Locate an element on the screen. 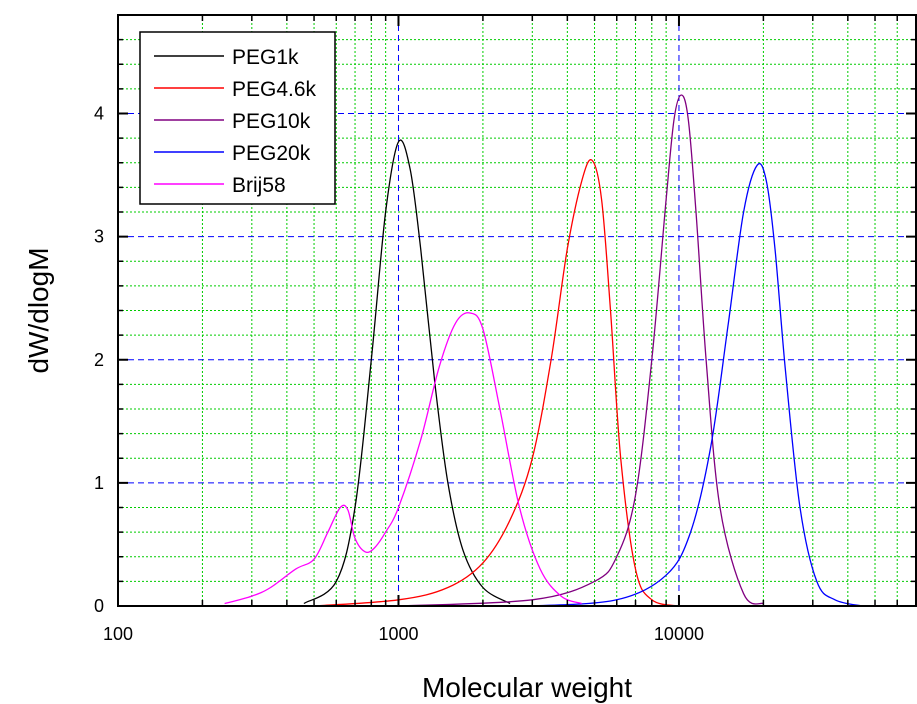 Image resolution: width=917 pixels, height=704 pixels. legend-box is located at coordinates (237, 118).